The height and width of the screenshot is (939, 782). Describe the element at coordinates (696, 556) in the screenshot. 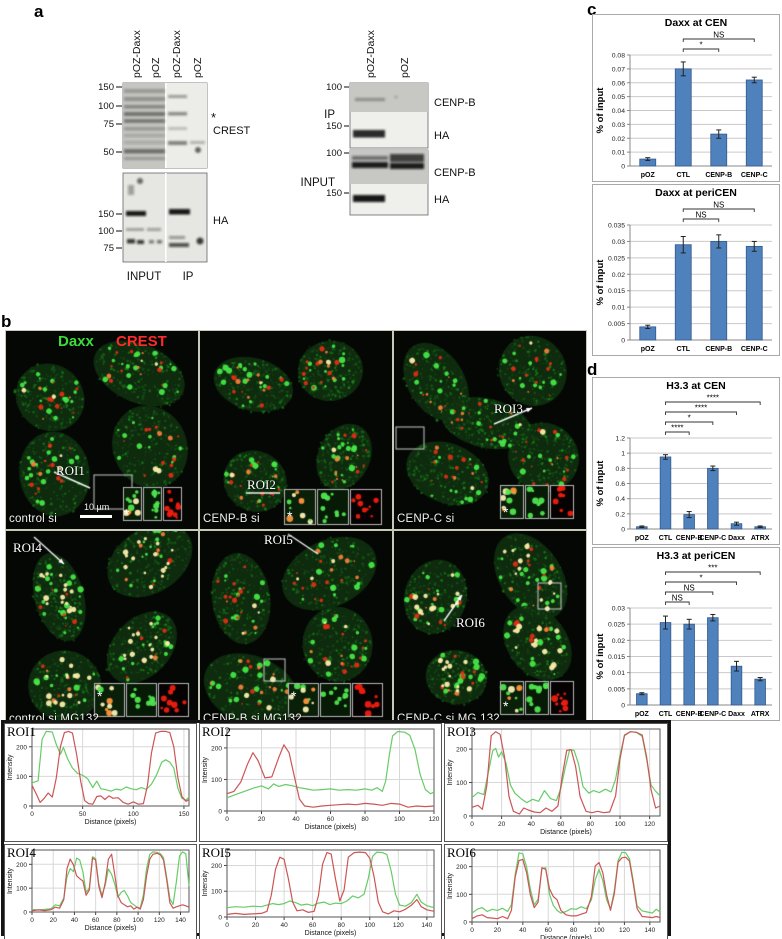

I see `svg-text: H3.3 at periCEN` at that location.